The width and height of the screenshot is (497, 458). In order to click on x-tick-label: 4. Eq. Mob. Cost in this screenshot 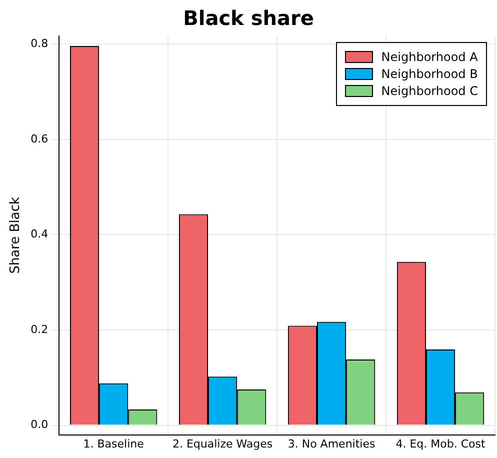, I will do `click(441, 443)`.